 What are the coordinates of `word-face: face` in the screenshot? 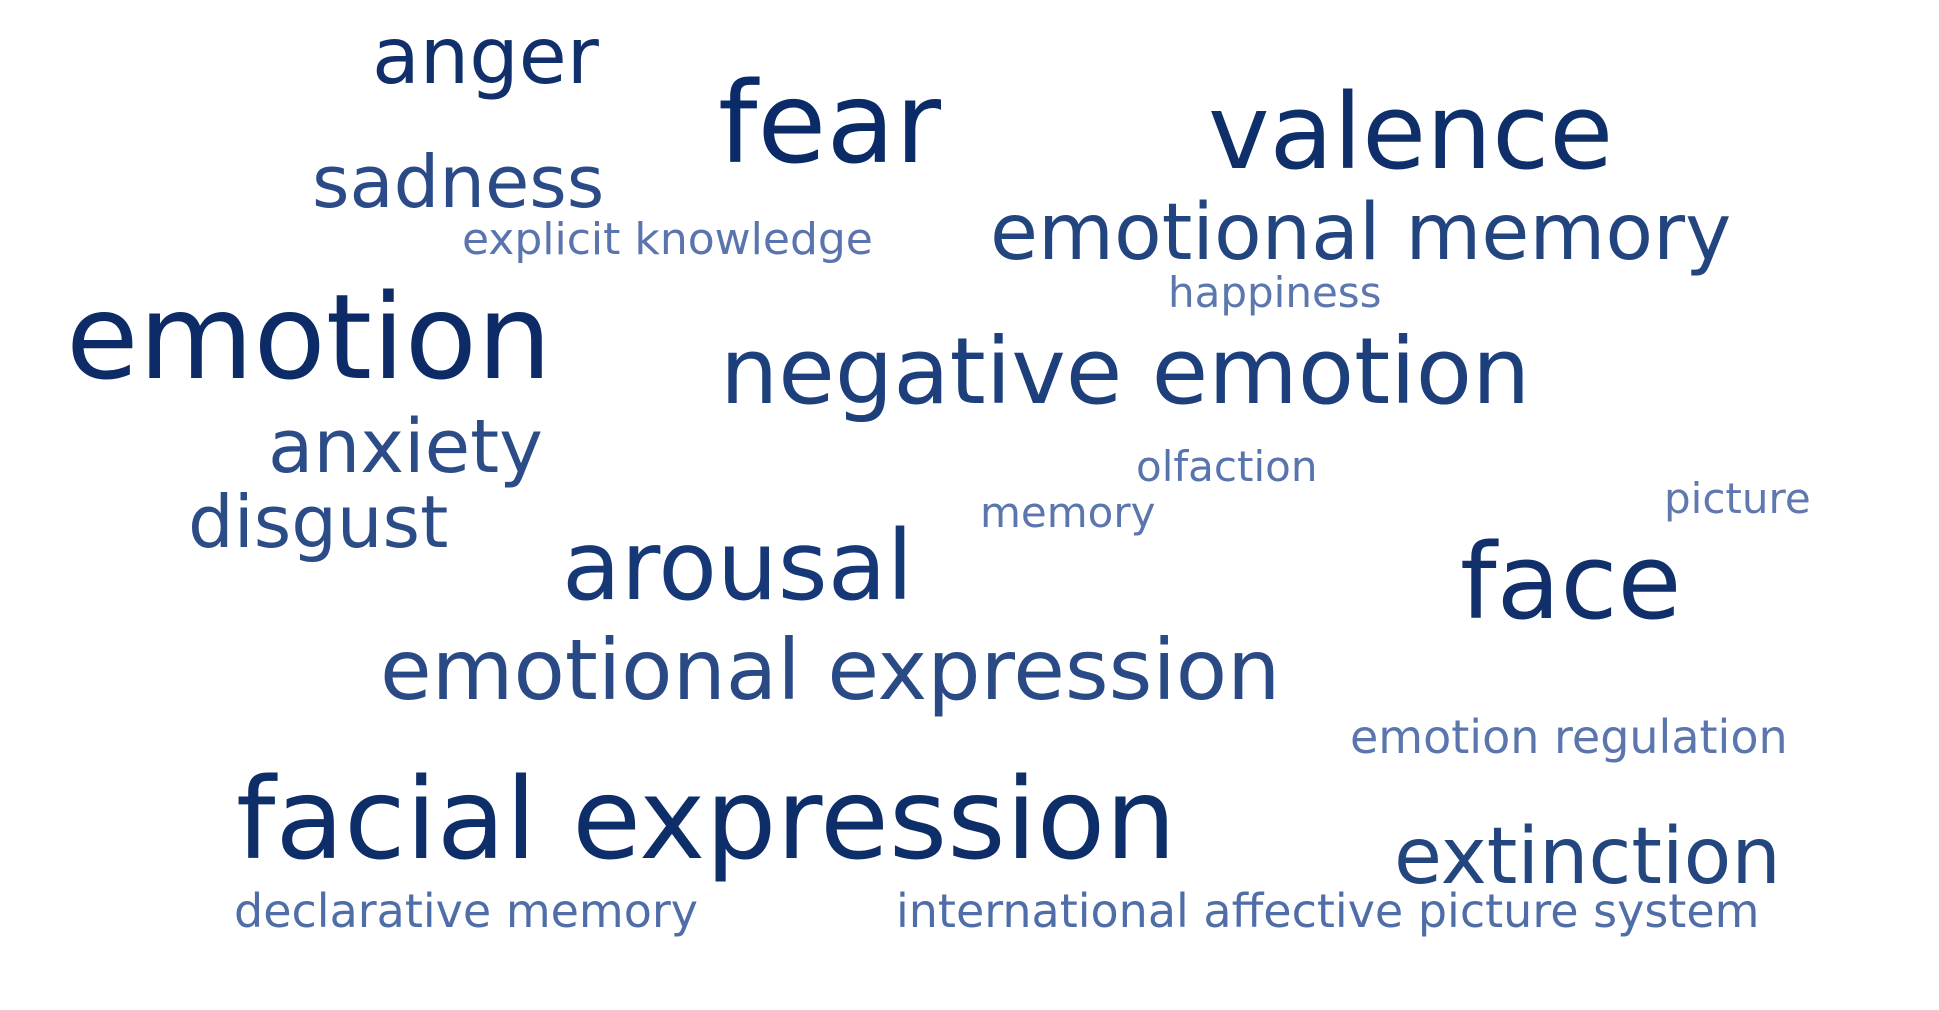 It's located at (1571, 582).